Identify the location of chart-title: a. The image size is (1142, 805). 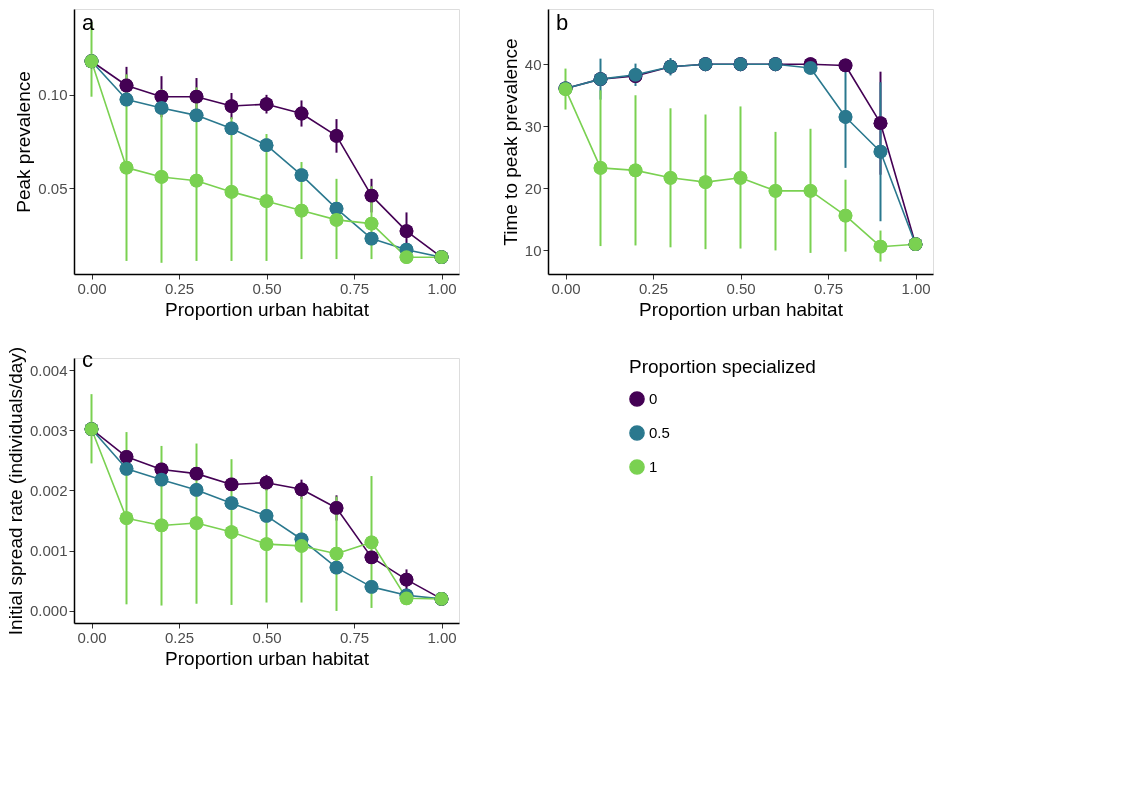
(88, 22).